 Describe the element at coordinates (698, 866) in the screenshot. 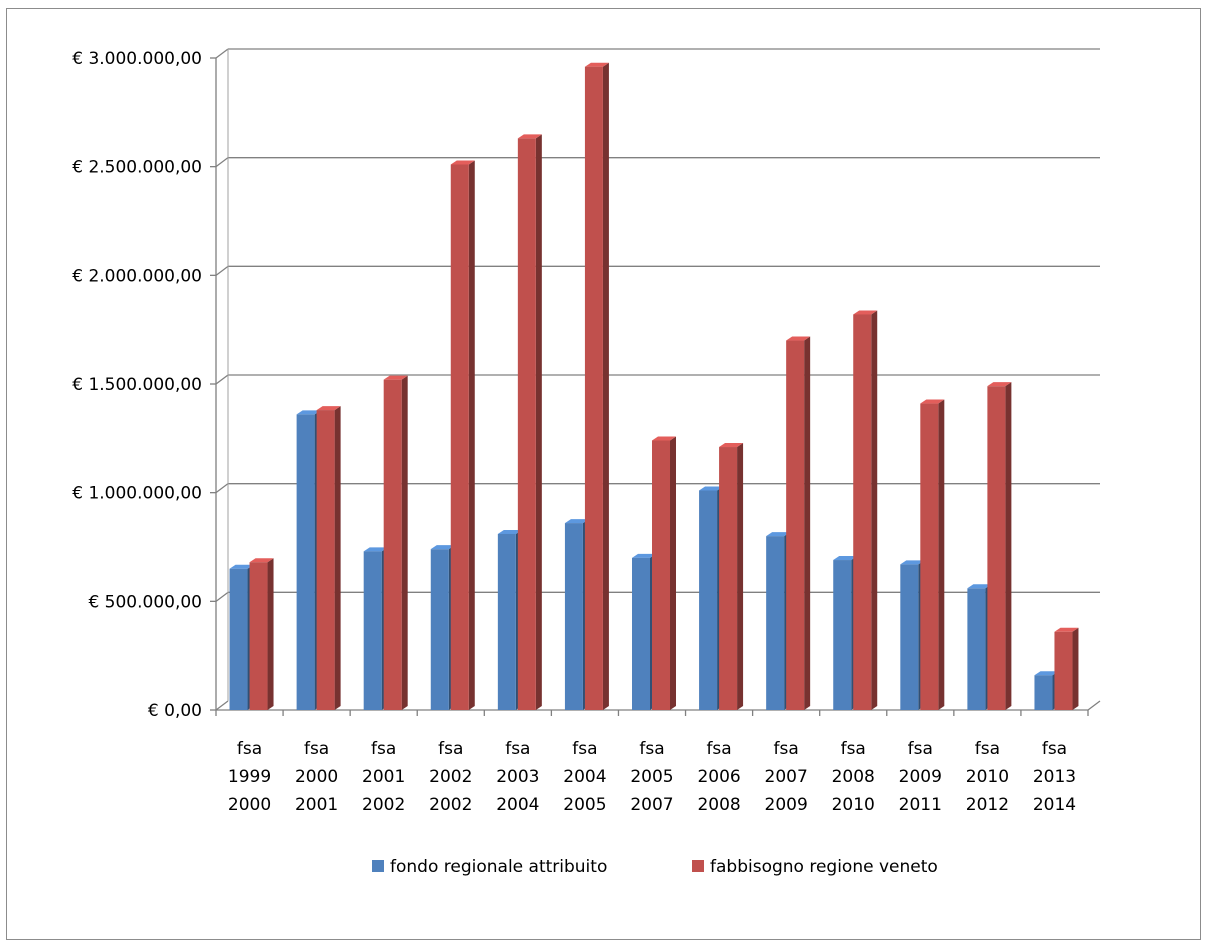

I see `legend-swatch` at that location.